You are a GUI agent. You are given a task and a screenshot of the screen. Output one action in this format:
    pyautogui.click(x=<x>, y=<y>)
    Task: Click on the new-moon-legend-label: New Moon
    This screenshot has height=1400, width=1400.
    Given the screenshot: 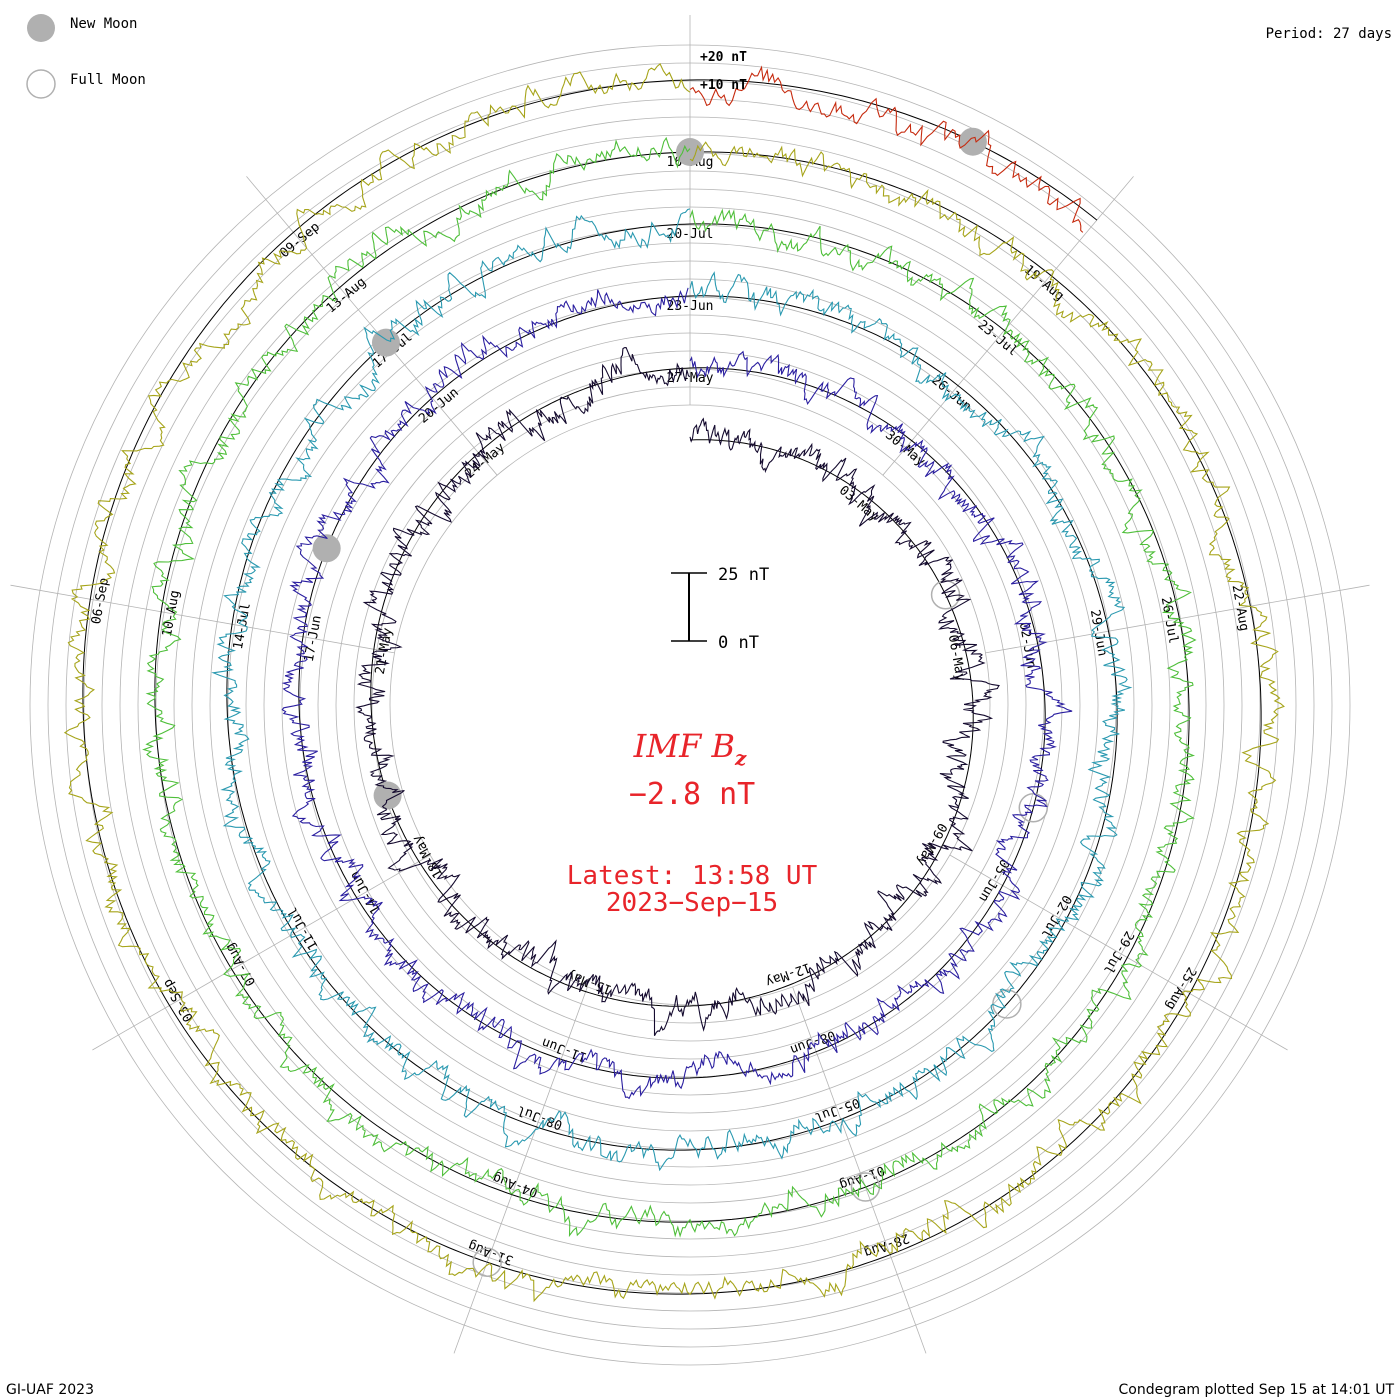 What is the action you would take?
    pyautogui.click(x=103, y=24)
    